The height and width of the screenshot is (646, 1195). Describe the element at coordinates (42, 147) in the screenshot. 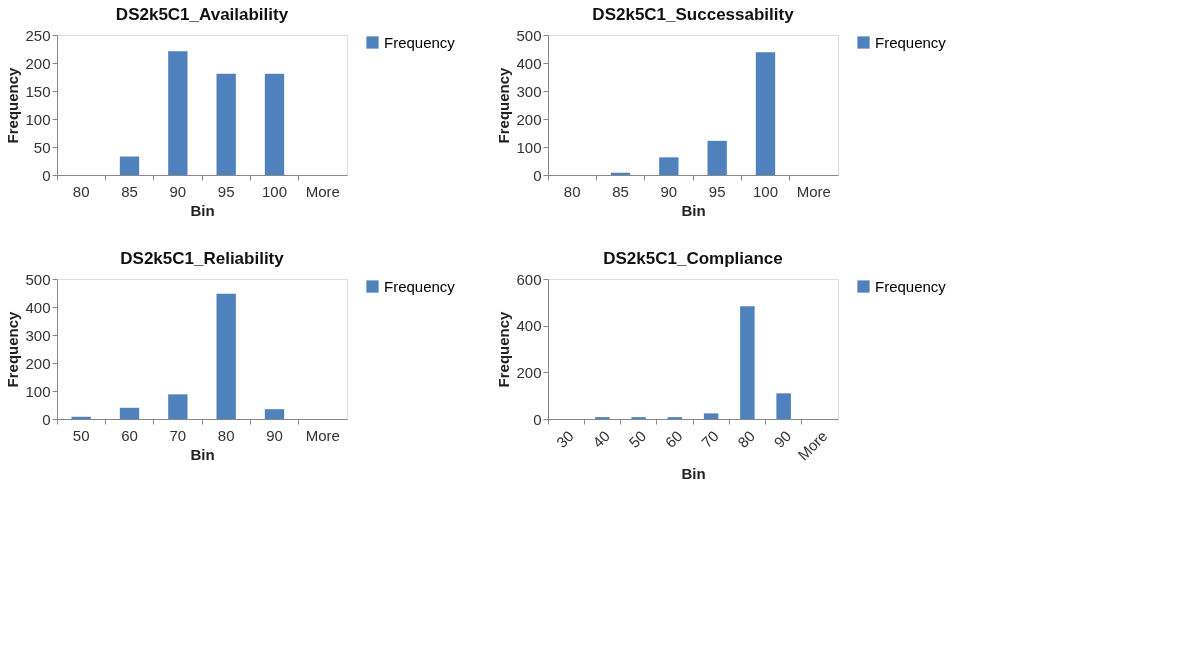

I see `y-tick-label: 50` at that location.